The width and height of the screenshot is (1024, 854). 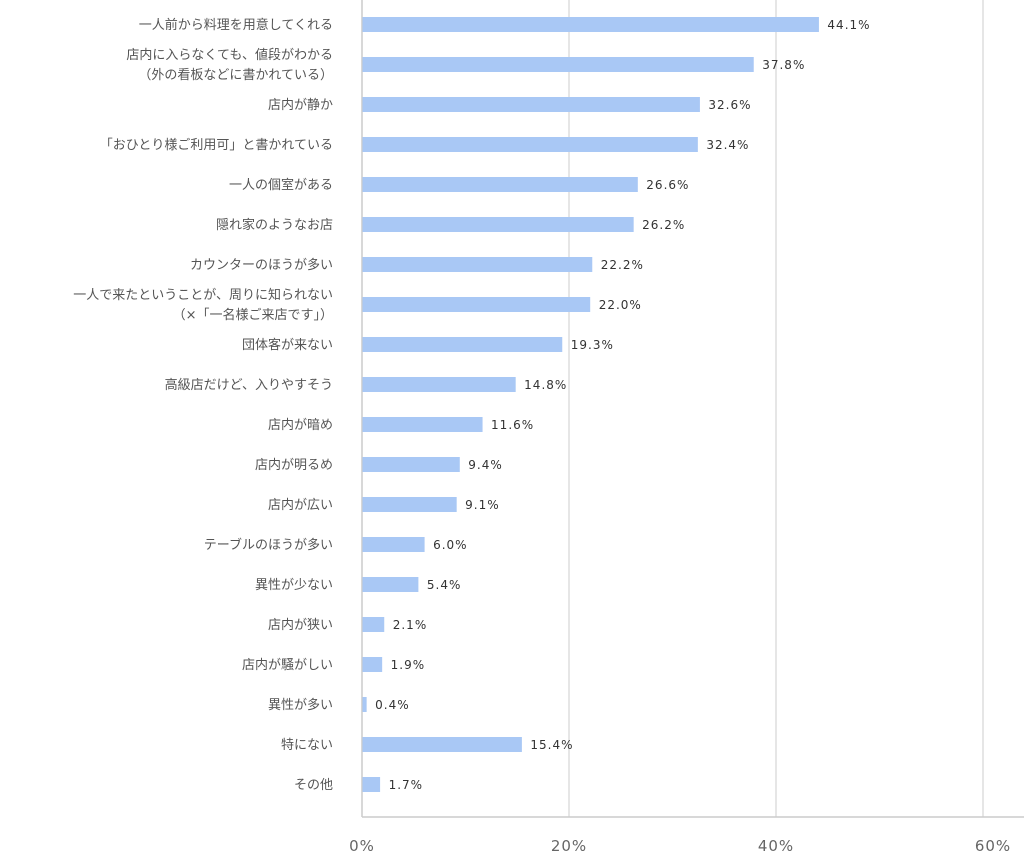 What do you see at coordinates (249, 385) in the screenshot?
I see `category-label: 高級店だけど、入りやすそう` at bounding box center [249, 385].